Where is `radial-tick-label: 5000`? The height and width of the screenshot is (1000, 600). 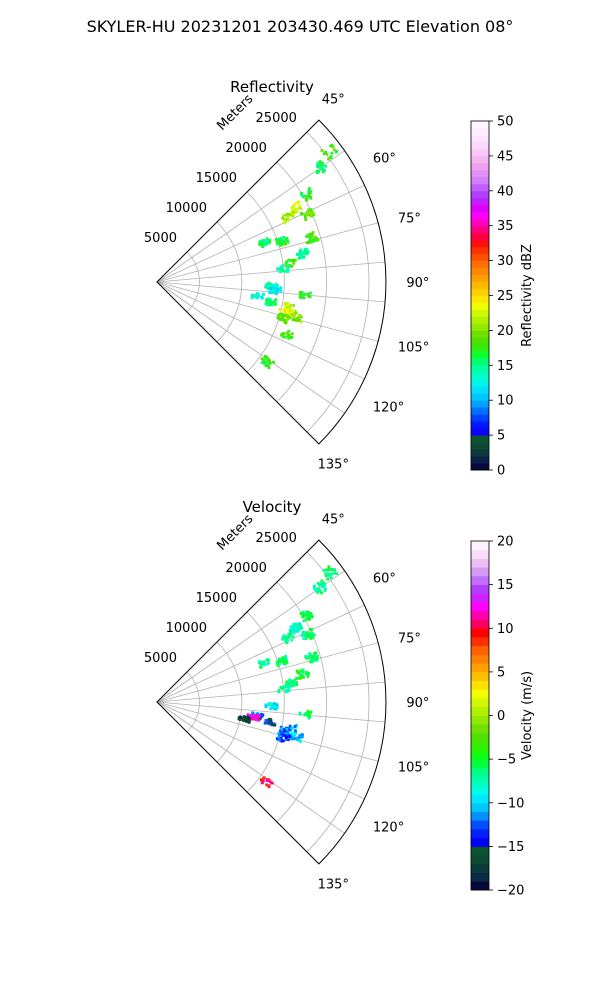 radial-tick-label: 5000 is located at coordinates (160, 658).